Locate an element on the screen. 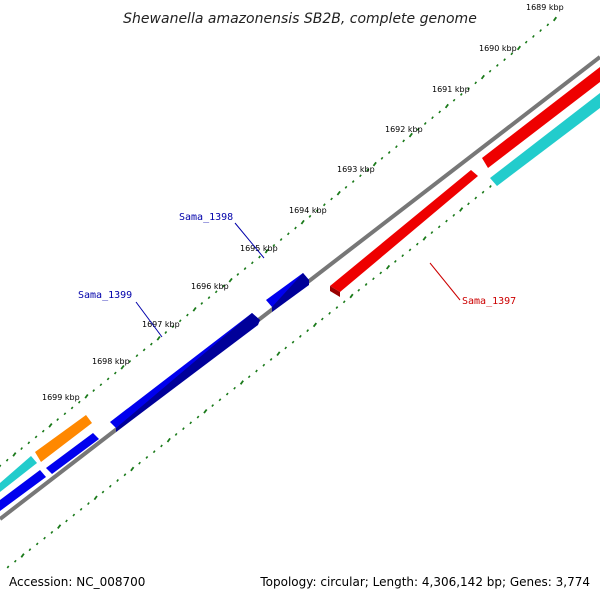  gene-cyan-lower is located at coordinates (18, 474).